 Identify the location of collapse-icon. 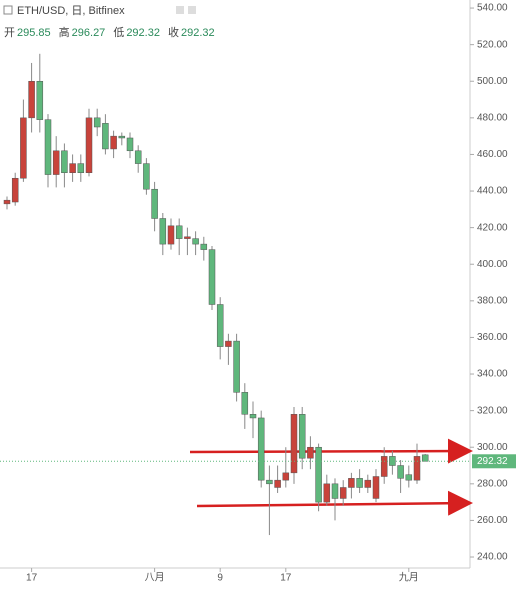
(8, 10).